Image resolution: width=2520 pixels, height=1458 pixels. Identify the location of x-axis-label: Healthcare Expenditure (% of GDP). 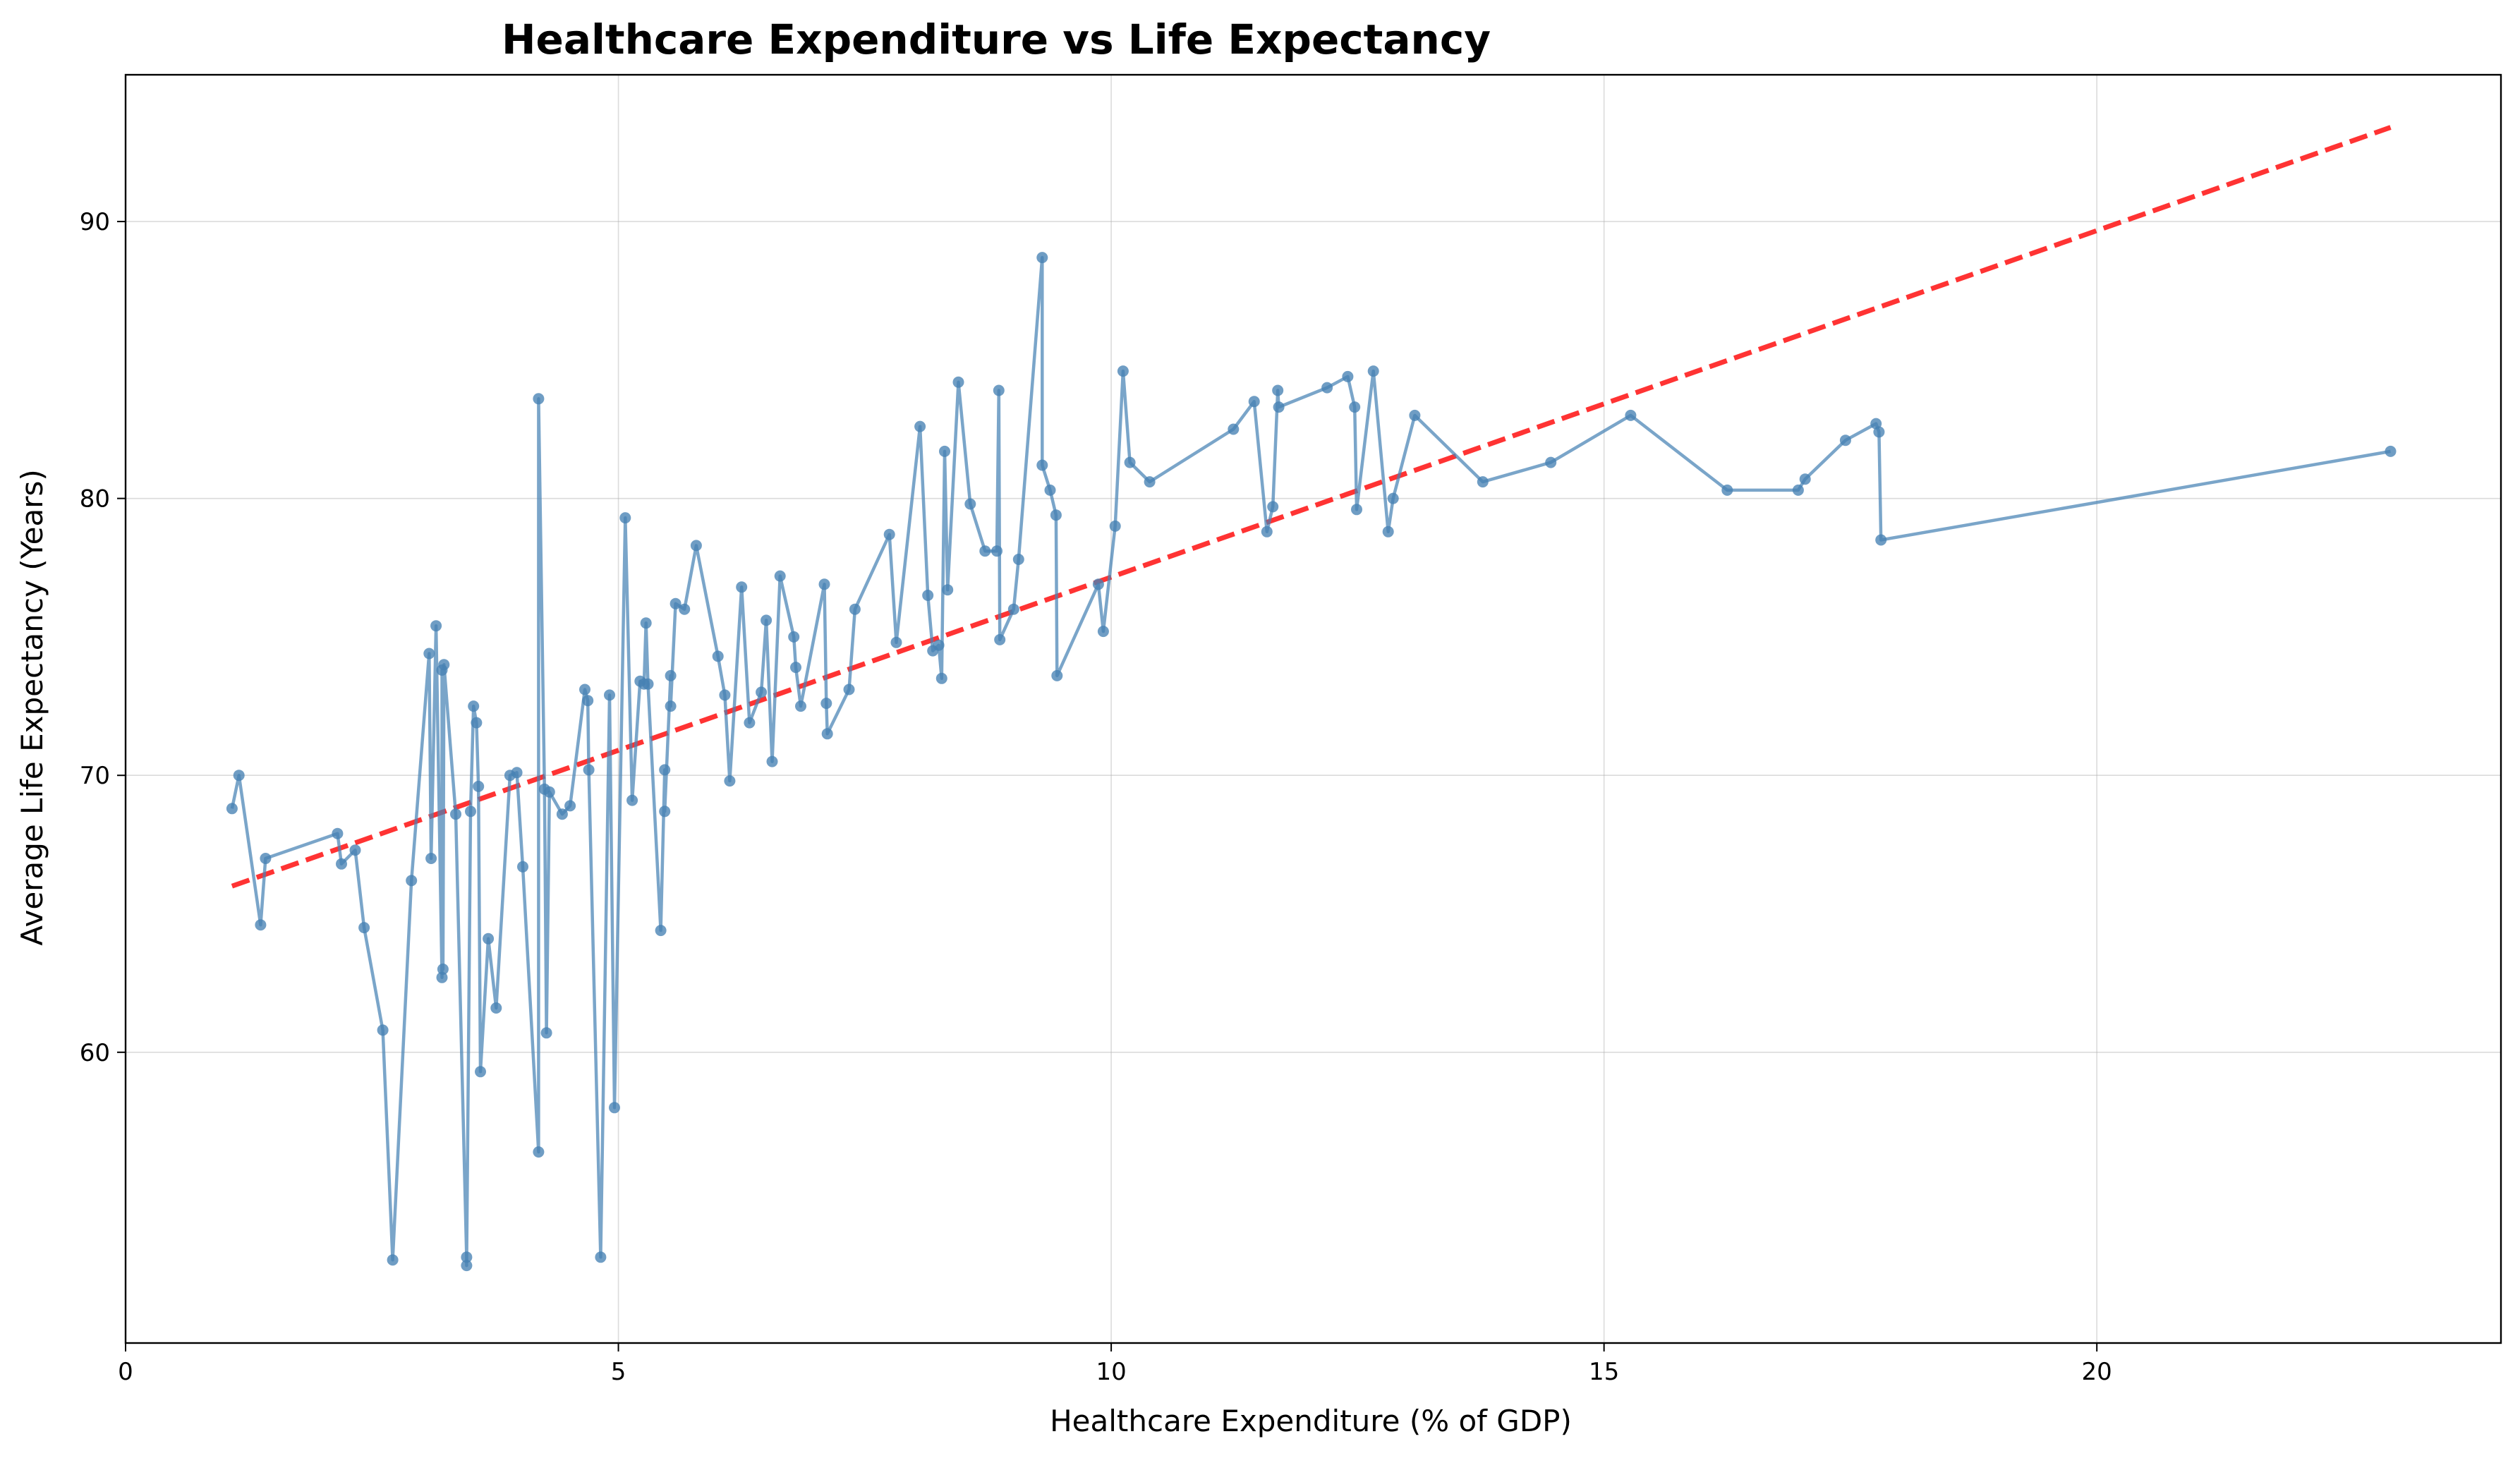
(1311, 1421).